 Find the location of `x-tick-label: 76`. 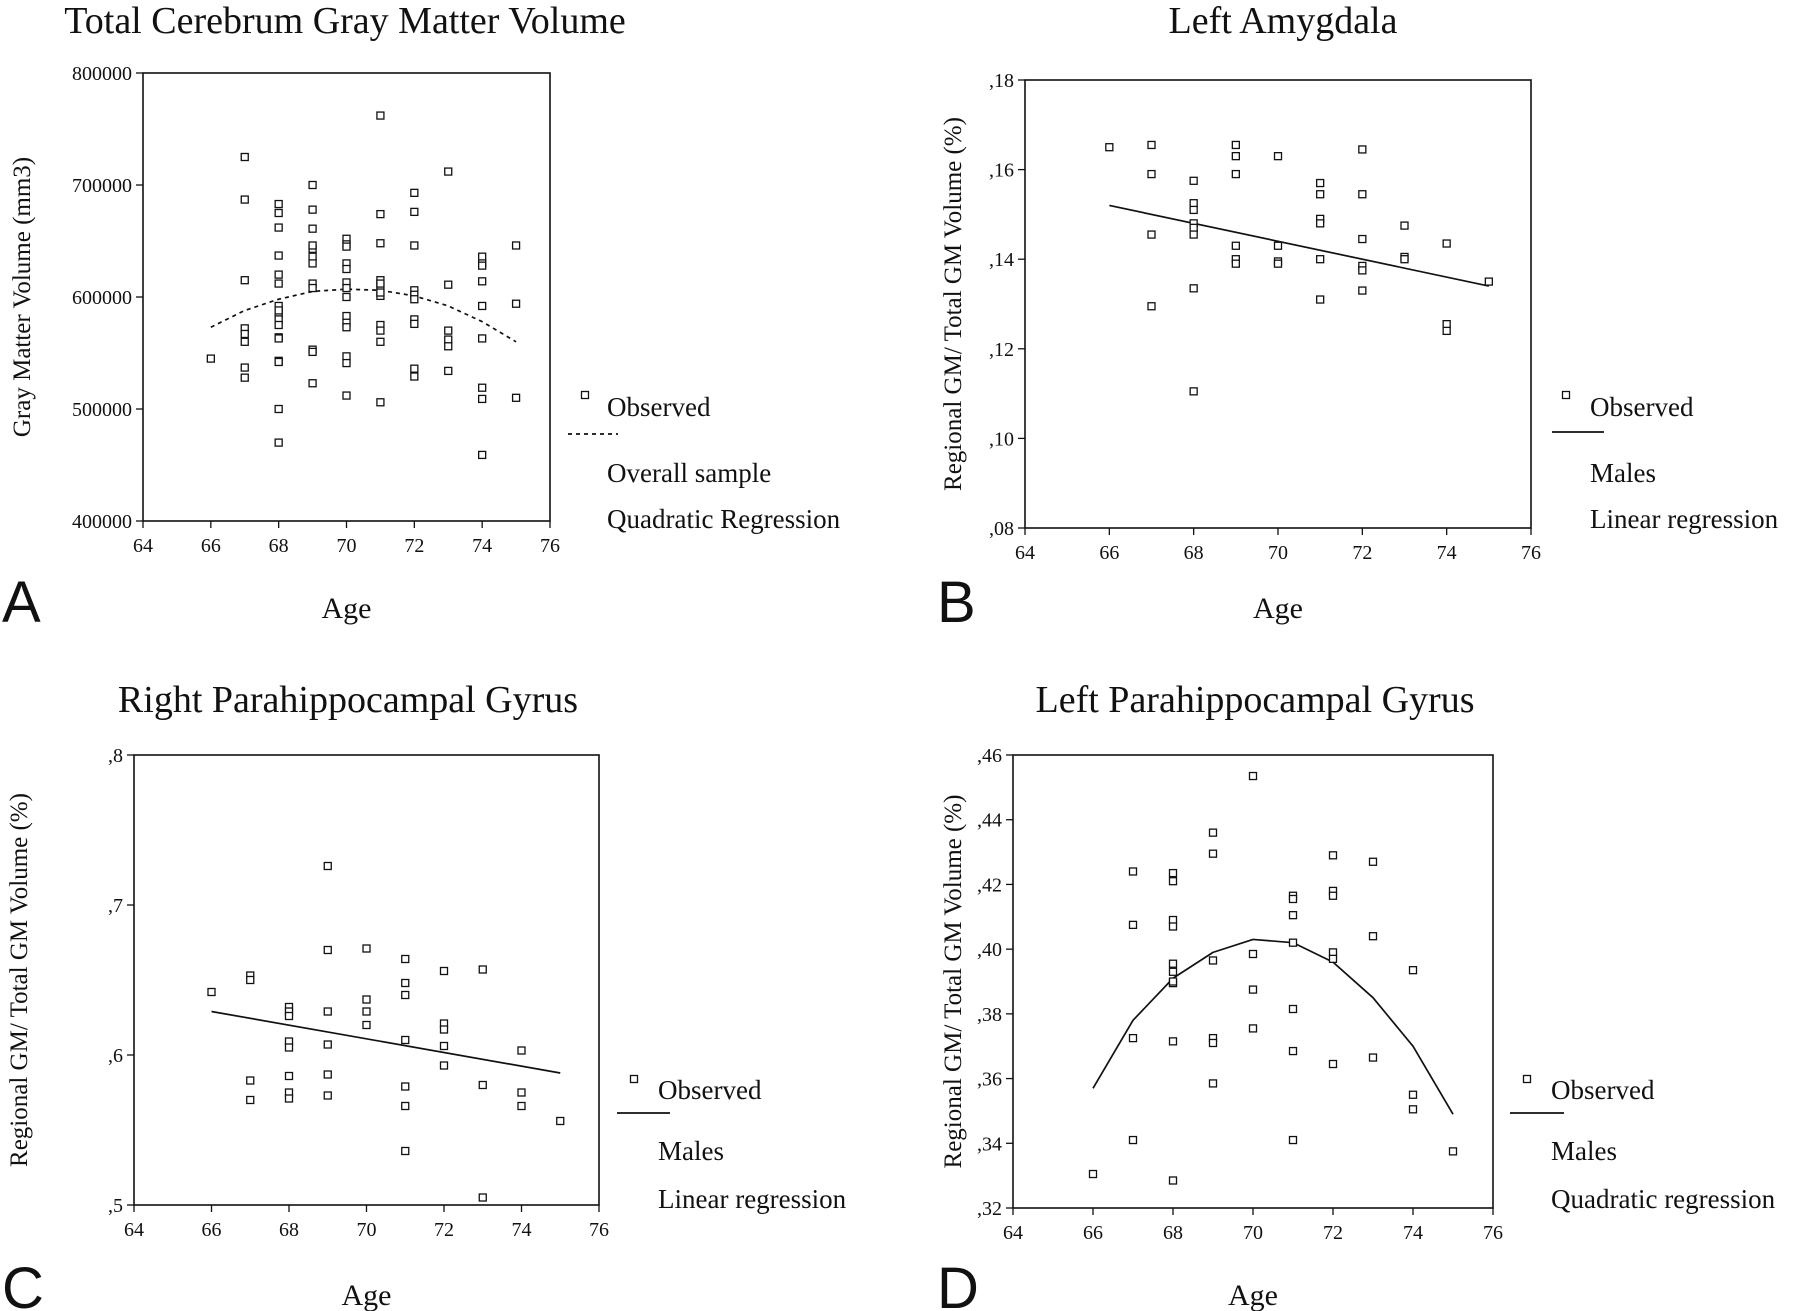

x-tick-label: 76 is located at coordinates (1493, 1233).